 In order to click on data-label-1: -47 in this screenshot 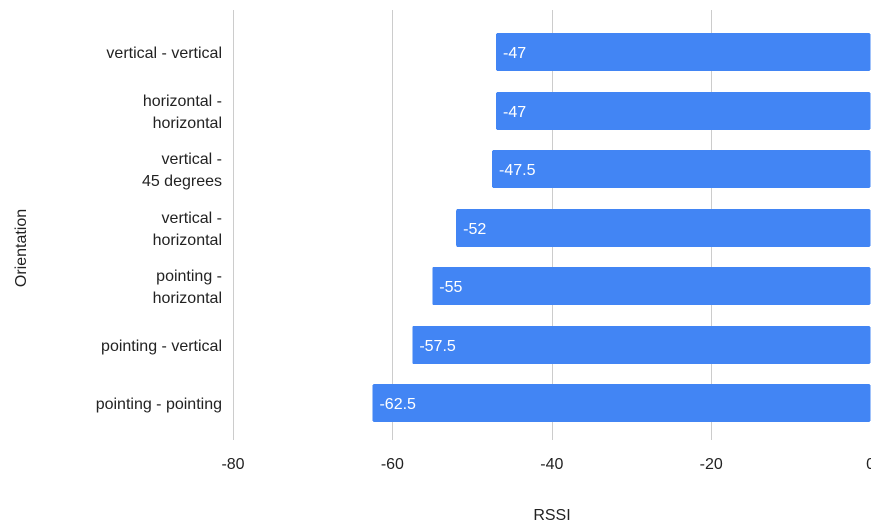, I will do `click(514, 112)`.